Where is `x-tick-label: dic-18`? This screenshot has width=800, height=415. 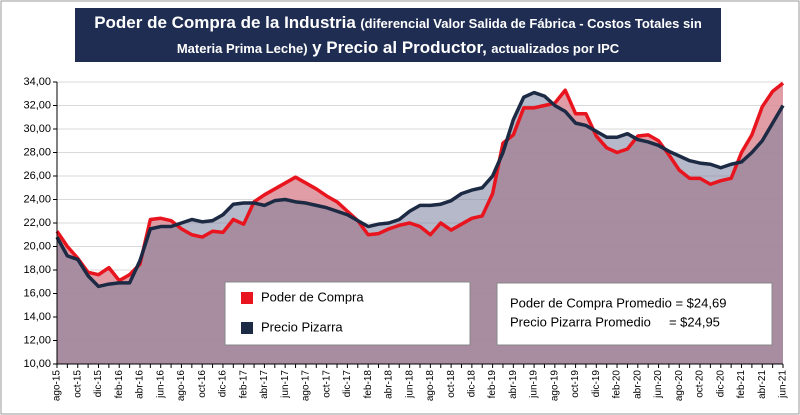
x-tick-label: dic-18 is located at coordinates (471, 384).